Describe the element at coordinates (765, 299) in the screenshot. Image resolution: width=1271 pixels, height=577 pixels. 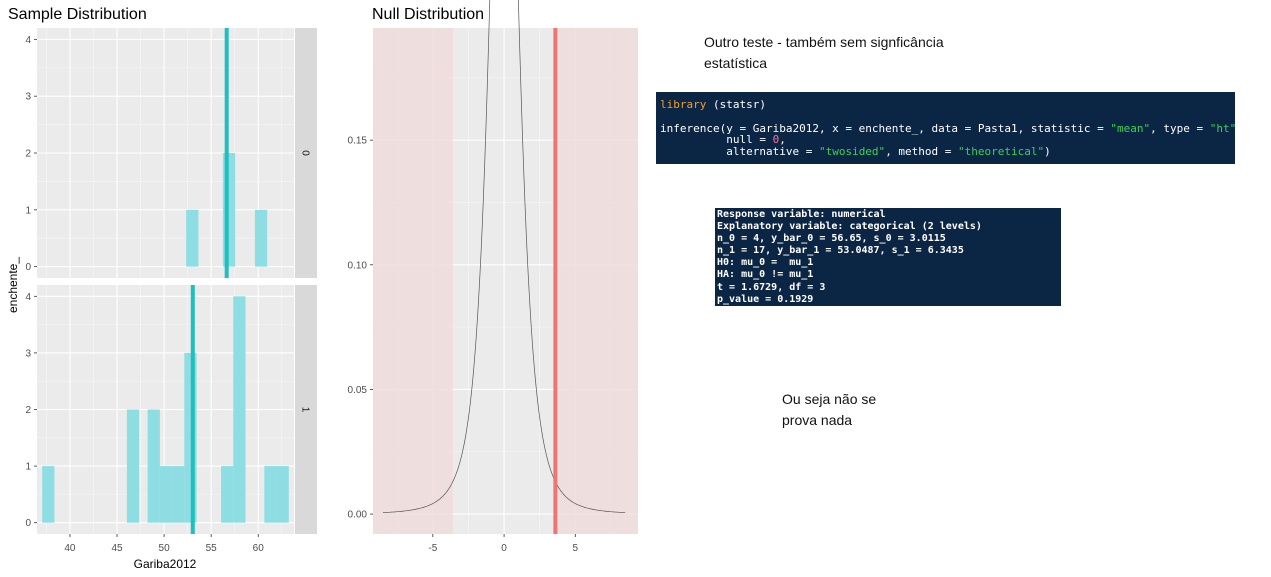
I see `output-line: p_value = 0.1929` at that location.